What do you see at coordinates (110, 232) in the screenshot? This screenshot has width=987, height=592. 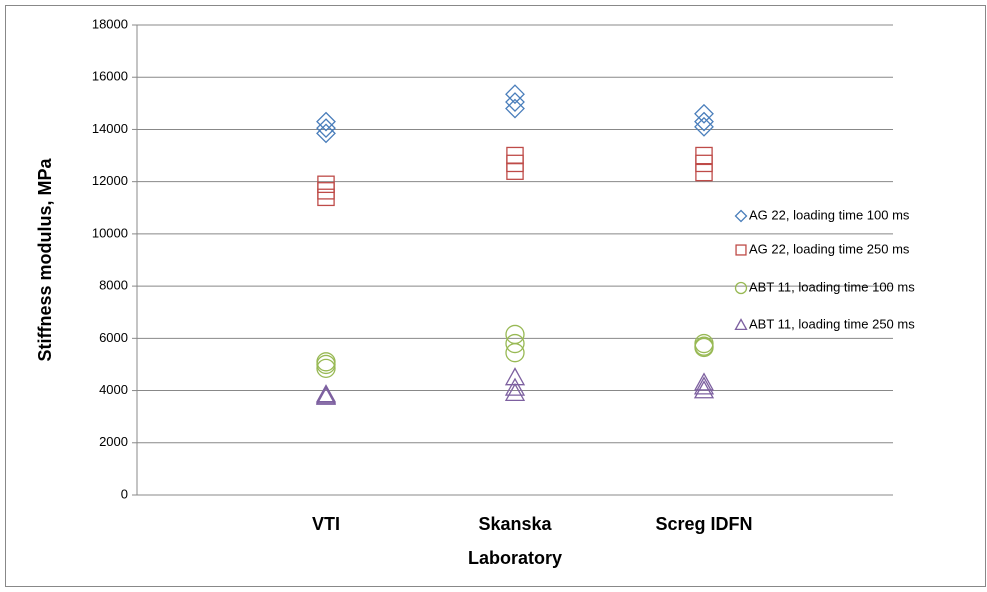 I see `y-tick-label: 10000` at bounding box center [110, 232].